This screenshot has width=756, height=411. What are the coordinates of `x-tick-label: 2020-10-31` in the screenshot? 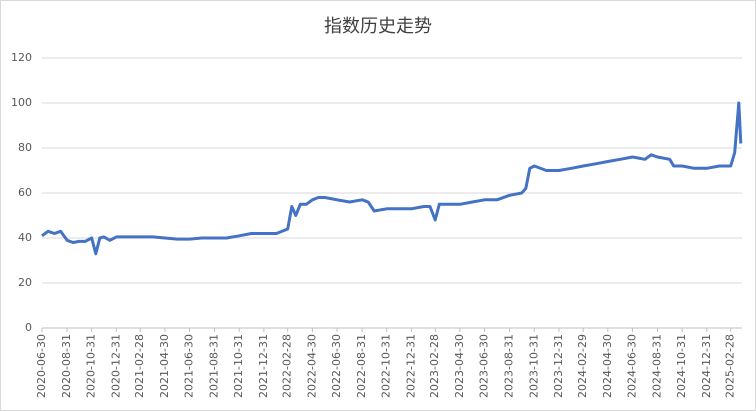 It's located at (91, 366).